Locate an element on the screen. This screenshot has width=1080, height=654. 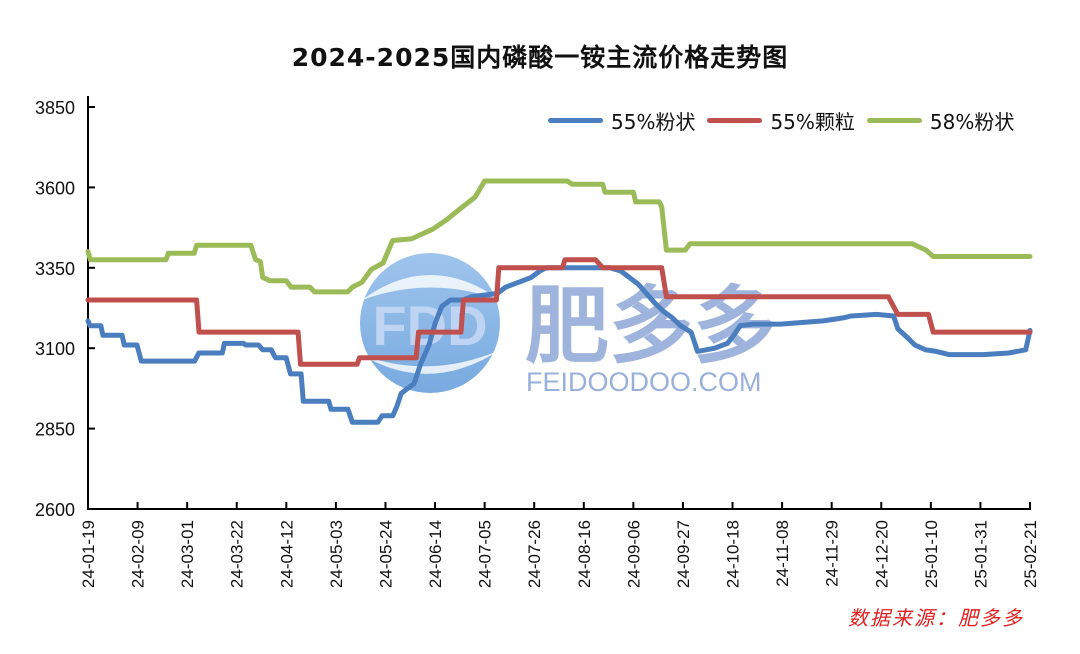
x-tick-label: 24-12-20 is located at coordinates (881, 554).